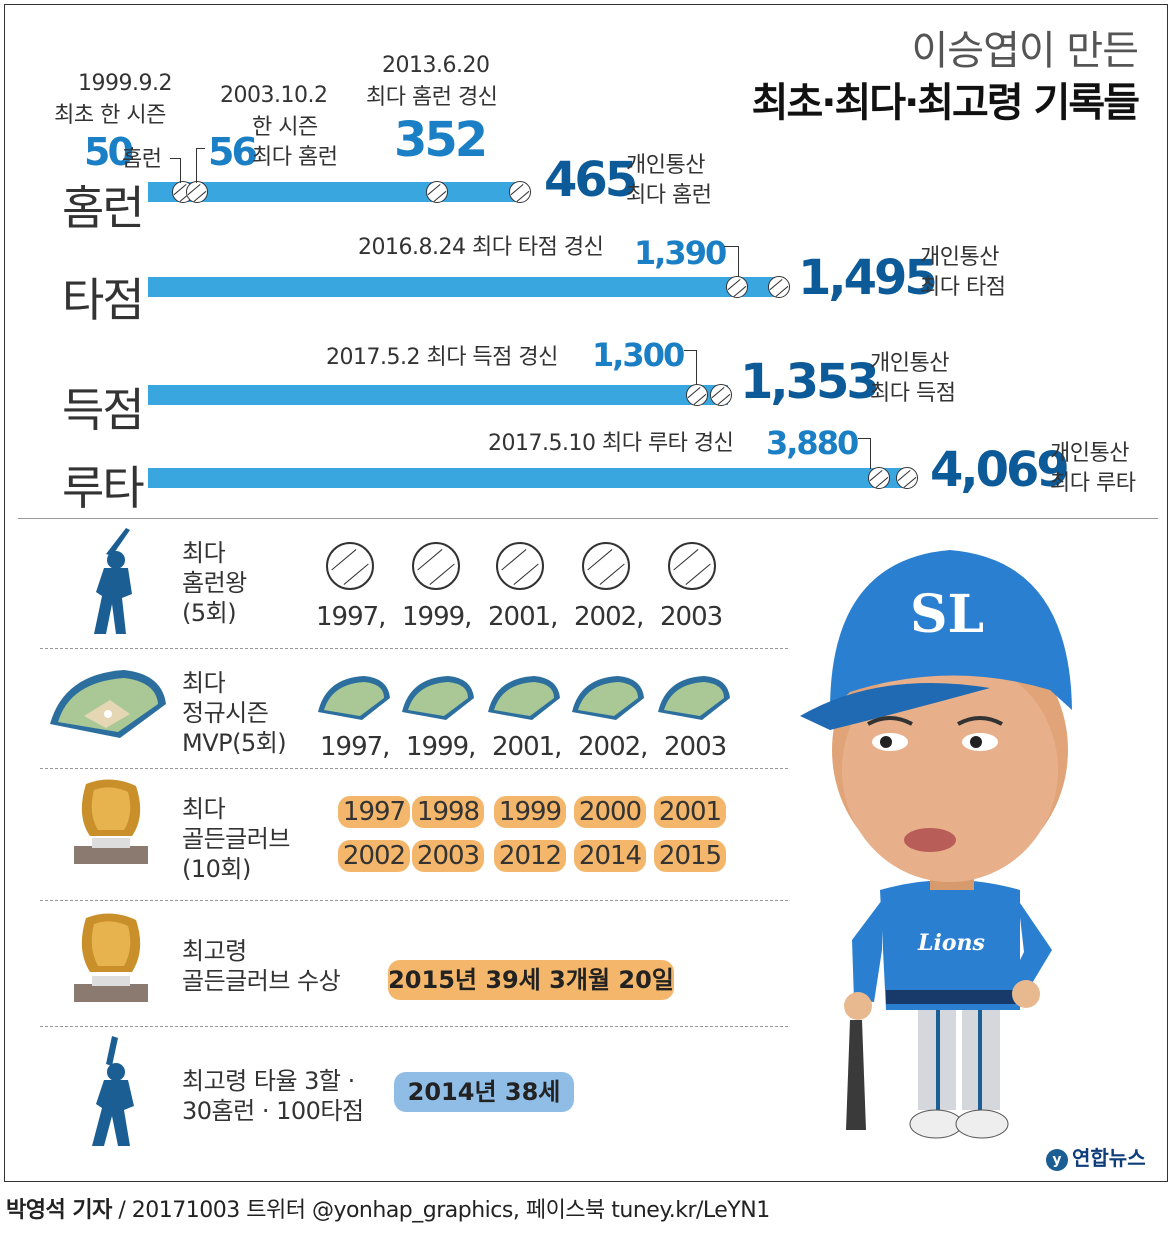  Describe the element at coordinates (1057, 1159) in the screenshot. I see `yonhap-logo-mark-icon: y` at that location.